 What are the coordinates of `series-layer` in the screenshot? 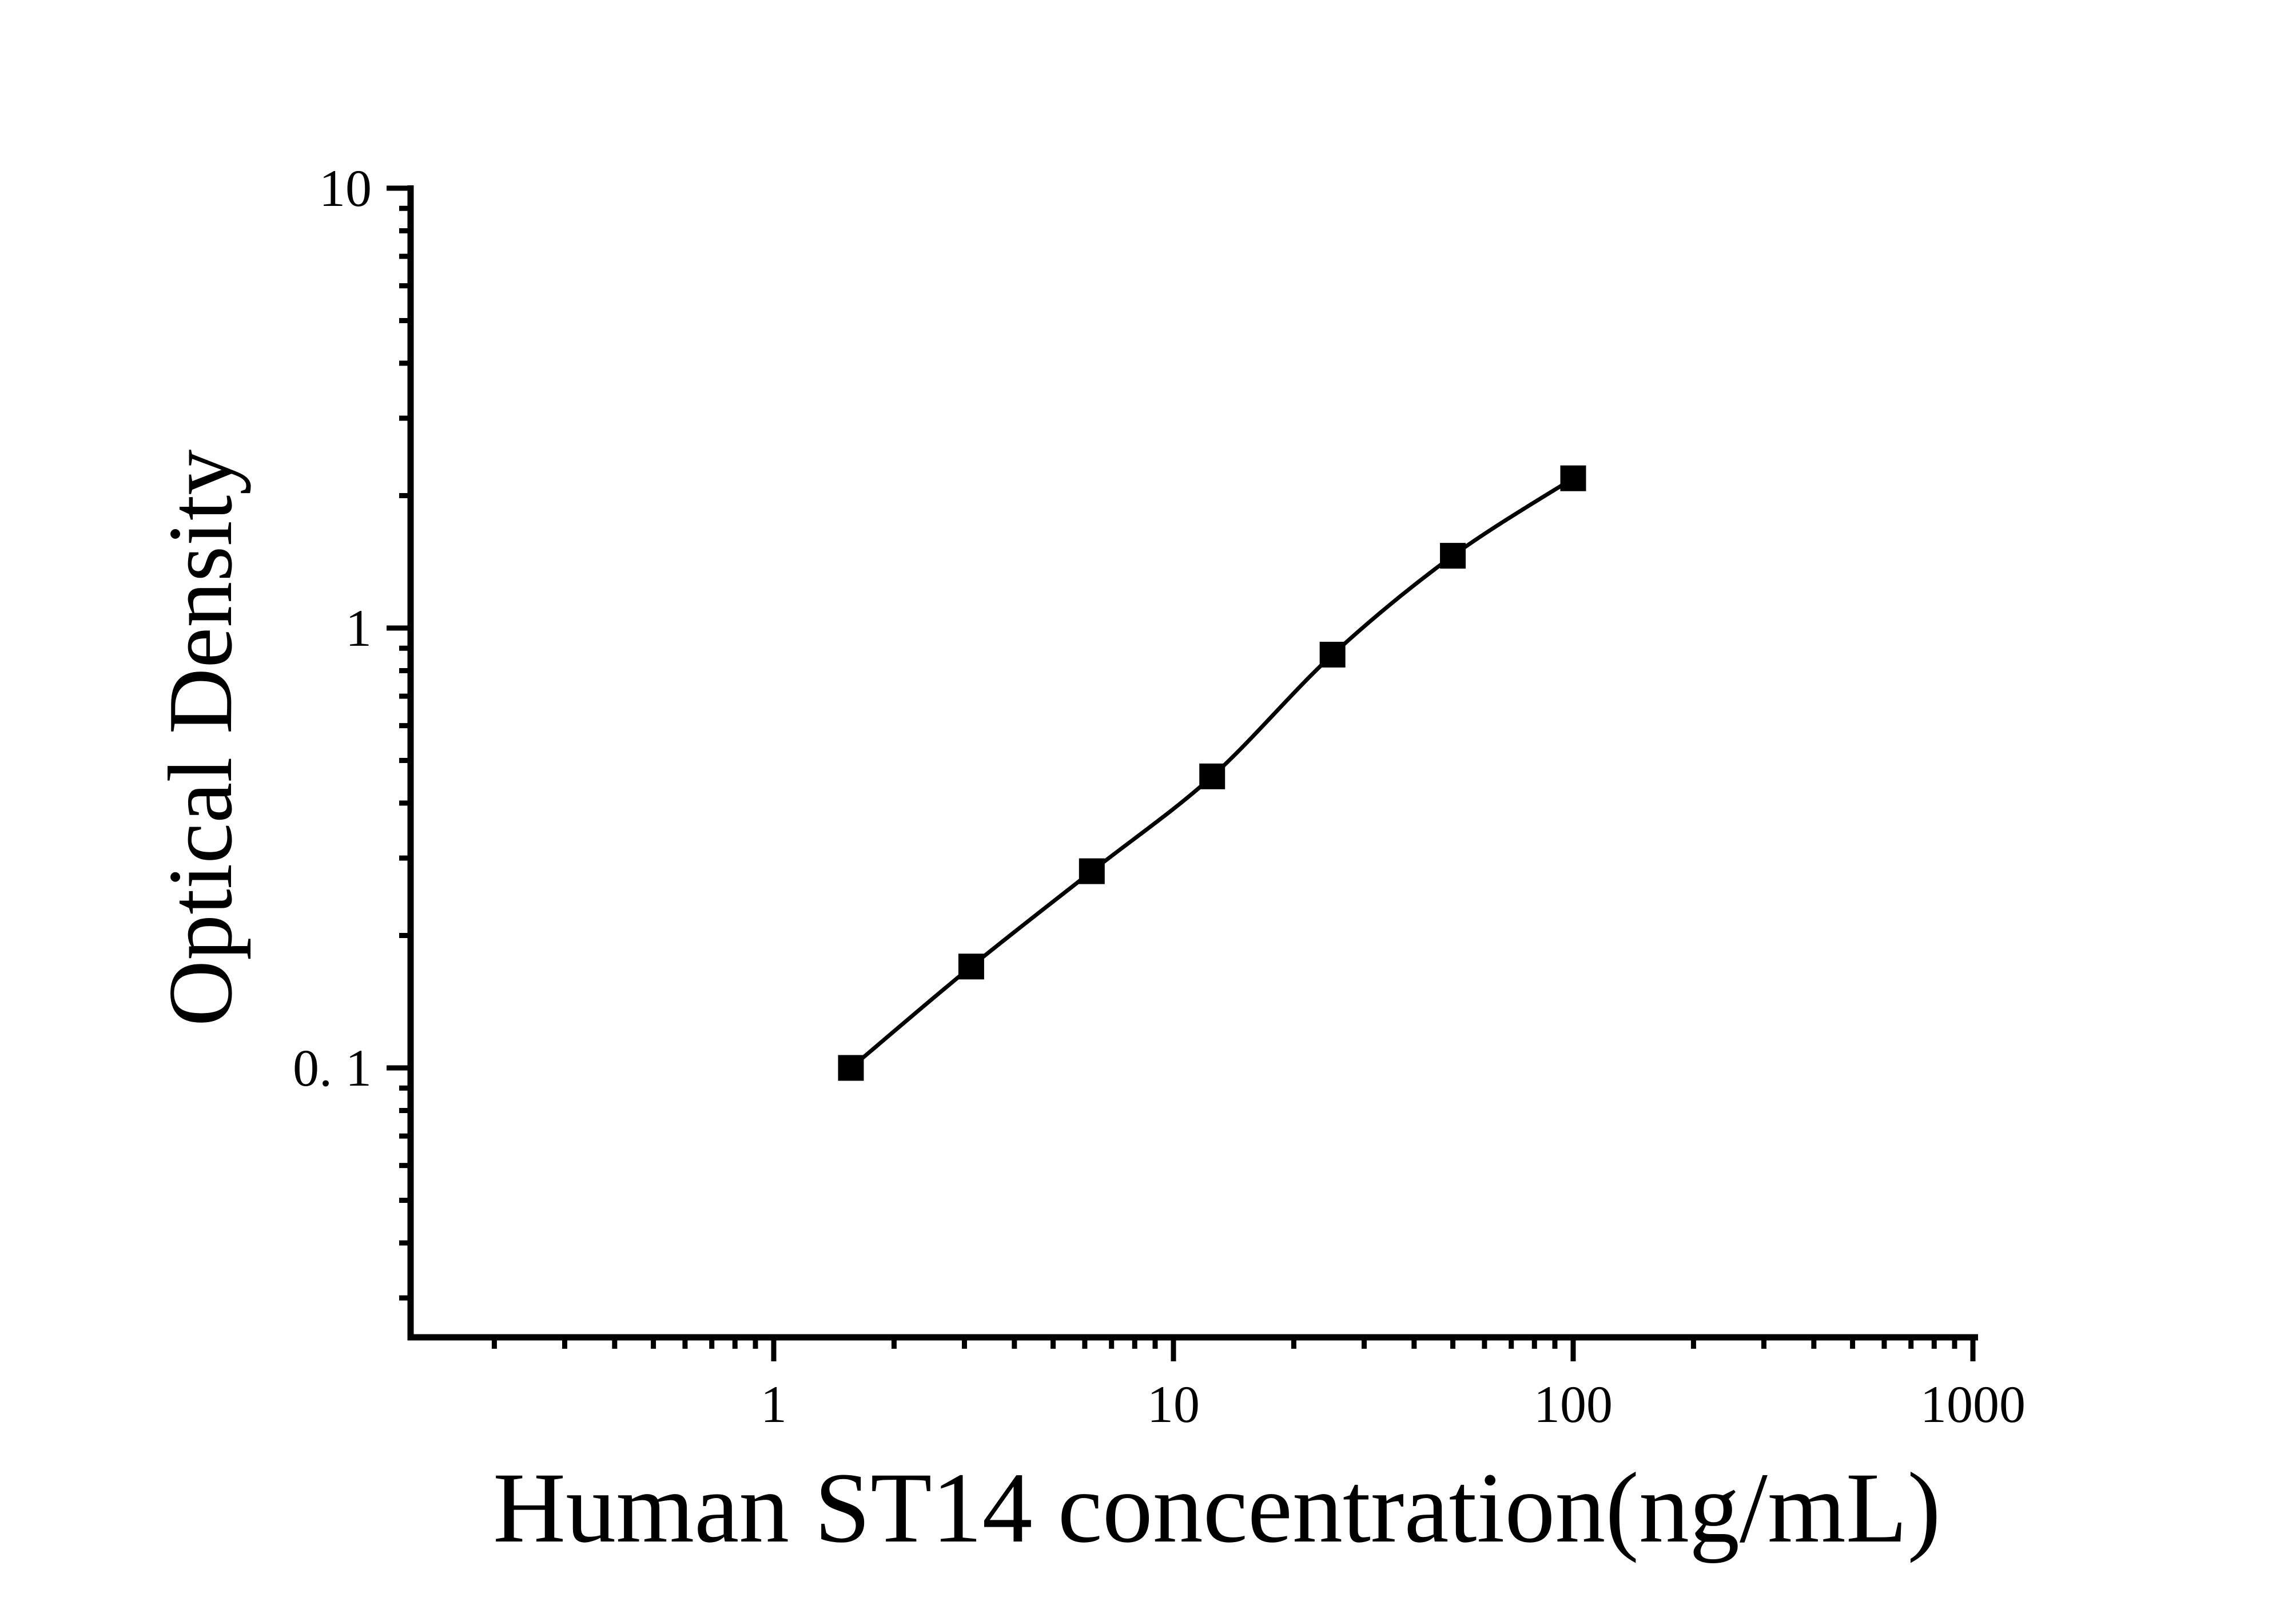 It's located at (1212, 773).